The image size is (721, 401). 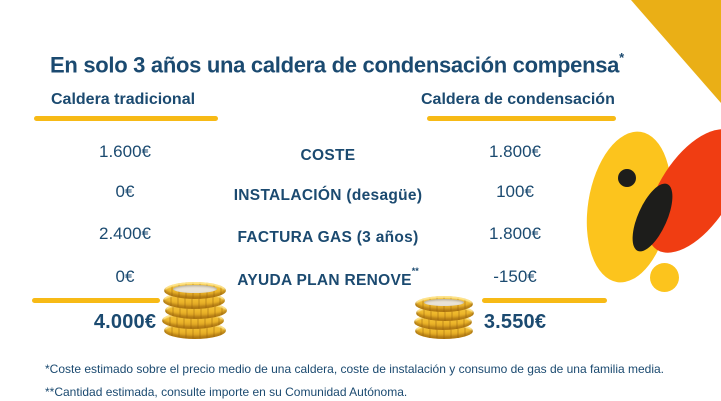 I want to click on title-footnote-marker: *, so click(x=621, y=57).